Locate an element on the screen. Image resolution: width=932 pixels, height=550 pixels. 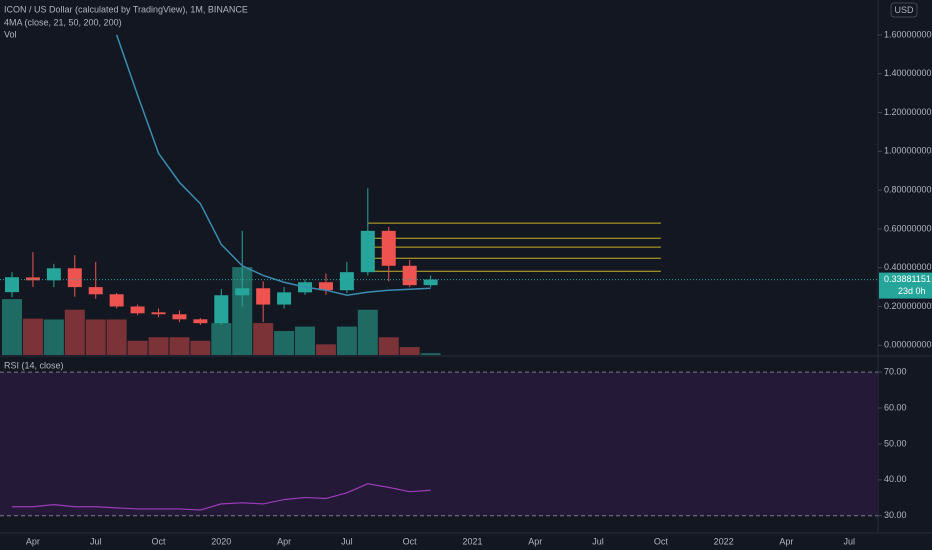
y-tick-label: 0.60000000 is located at coordinates (908, 228).